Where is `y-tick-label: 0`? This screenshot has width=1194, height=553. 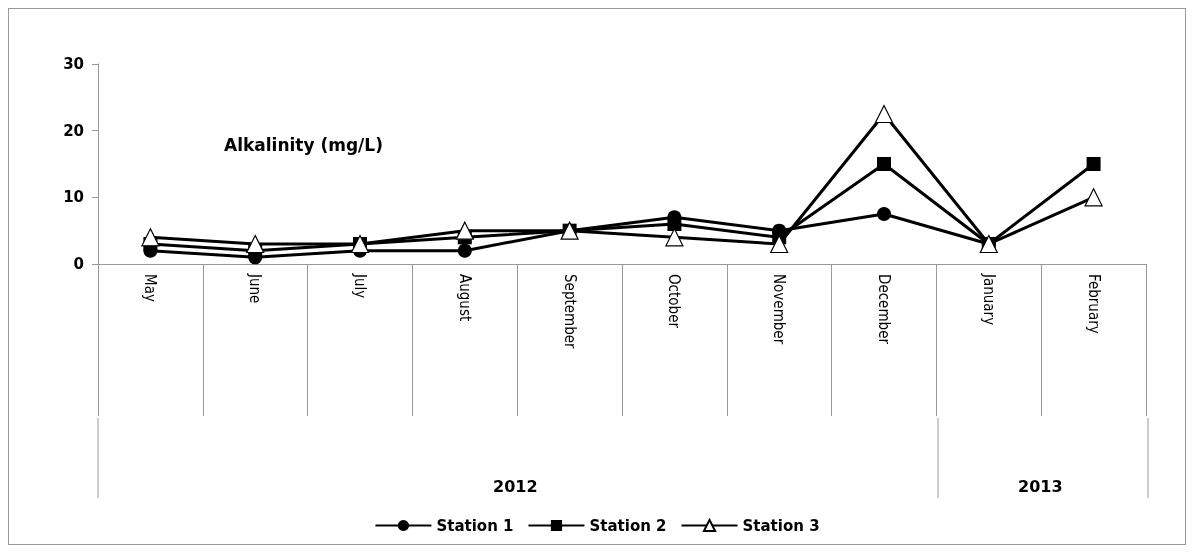
y-tick-label: 0 is located at coordinates (78, 264).